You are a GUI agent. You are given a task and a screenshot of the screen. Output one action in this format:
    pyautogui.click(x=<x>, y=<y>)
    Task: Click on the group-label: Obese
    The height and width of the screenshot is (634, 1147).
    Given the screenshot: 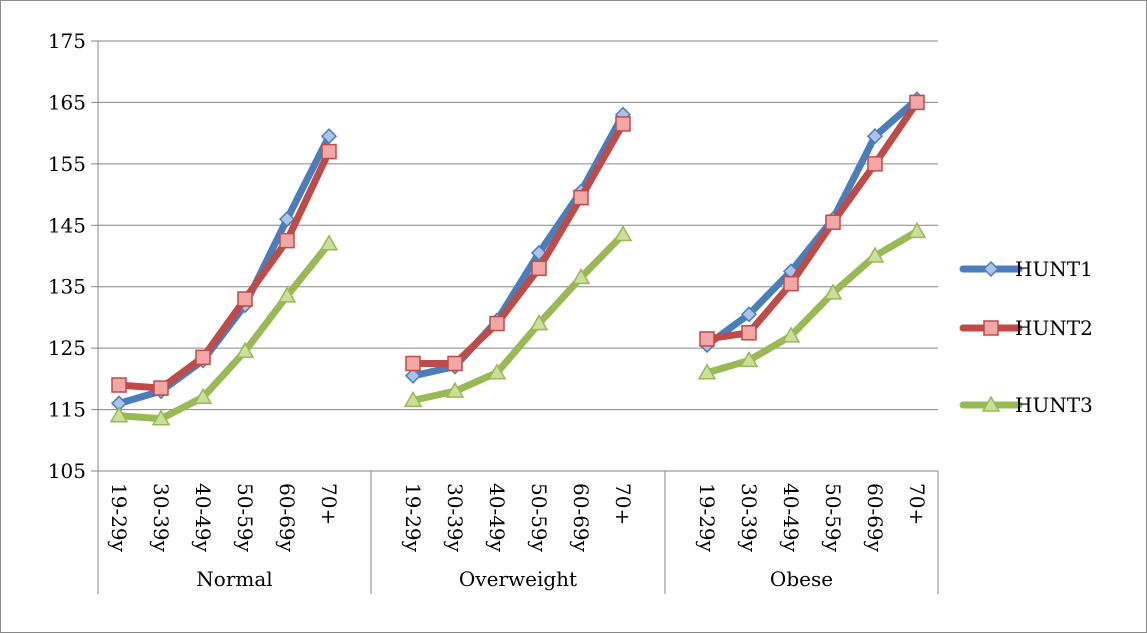 What is the action you would take?
    pyautogui.click(x=801, y=579)
    